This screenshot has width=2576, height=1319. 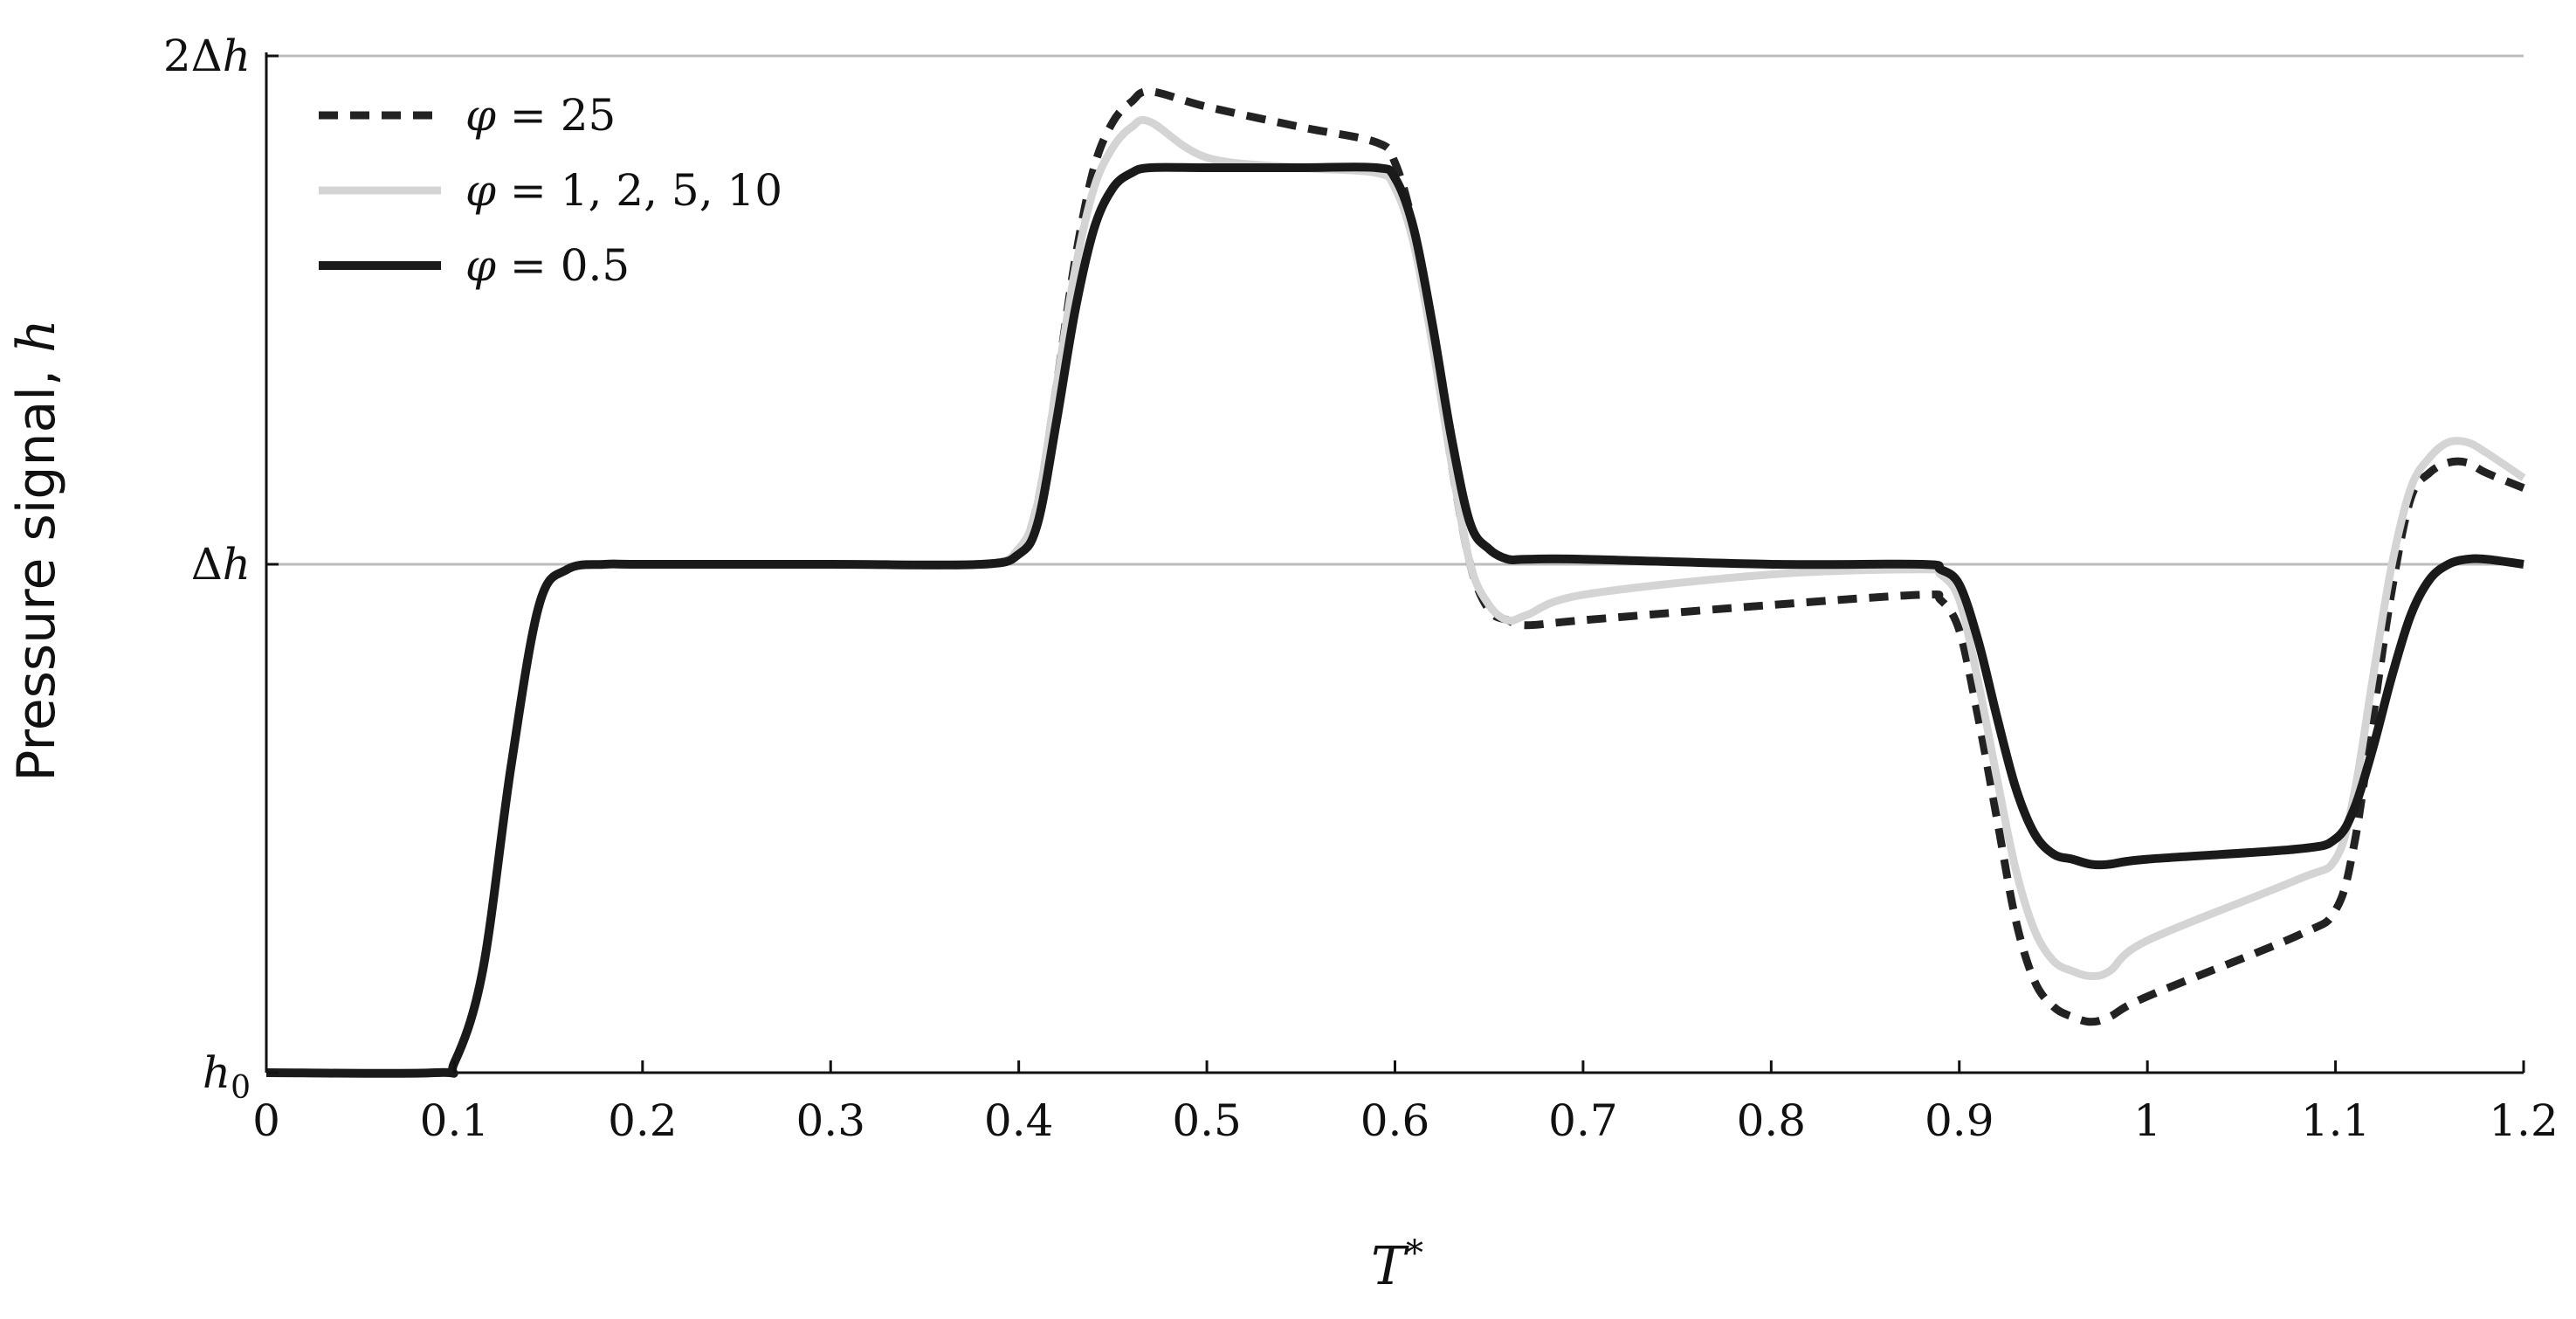 I want to click on x-tick-label-11: 1.1, so click(x=2336, y=1120).